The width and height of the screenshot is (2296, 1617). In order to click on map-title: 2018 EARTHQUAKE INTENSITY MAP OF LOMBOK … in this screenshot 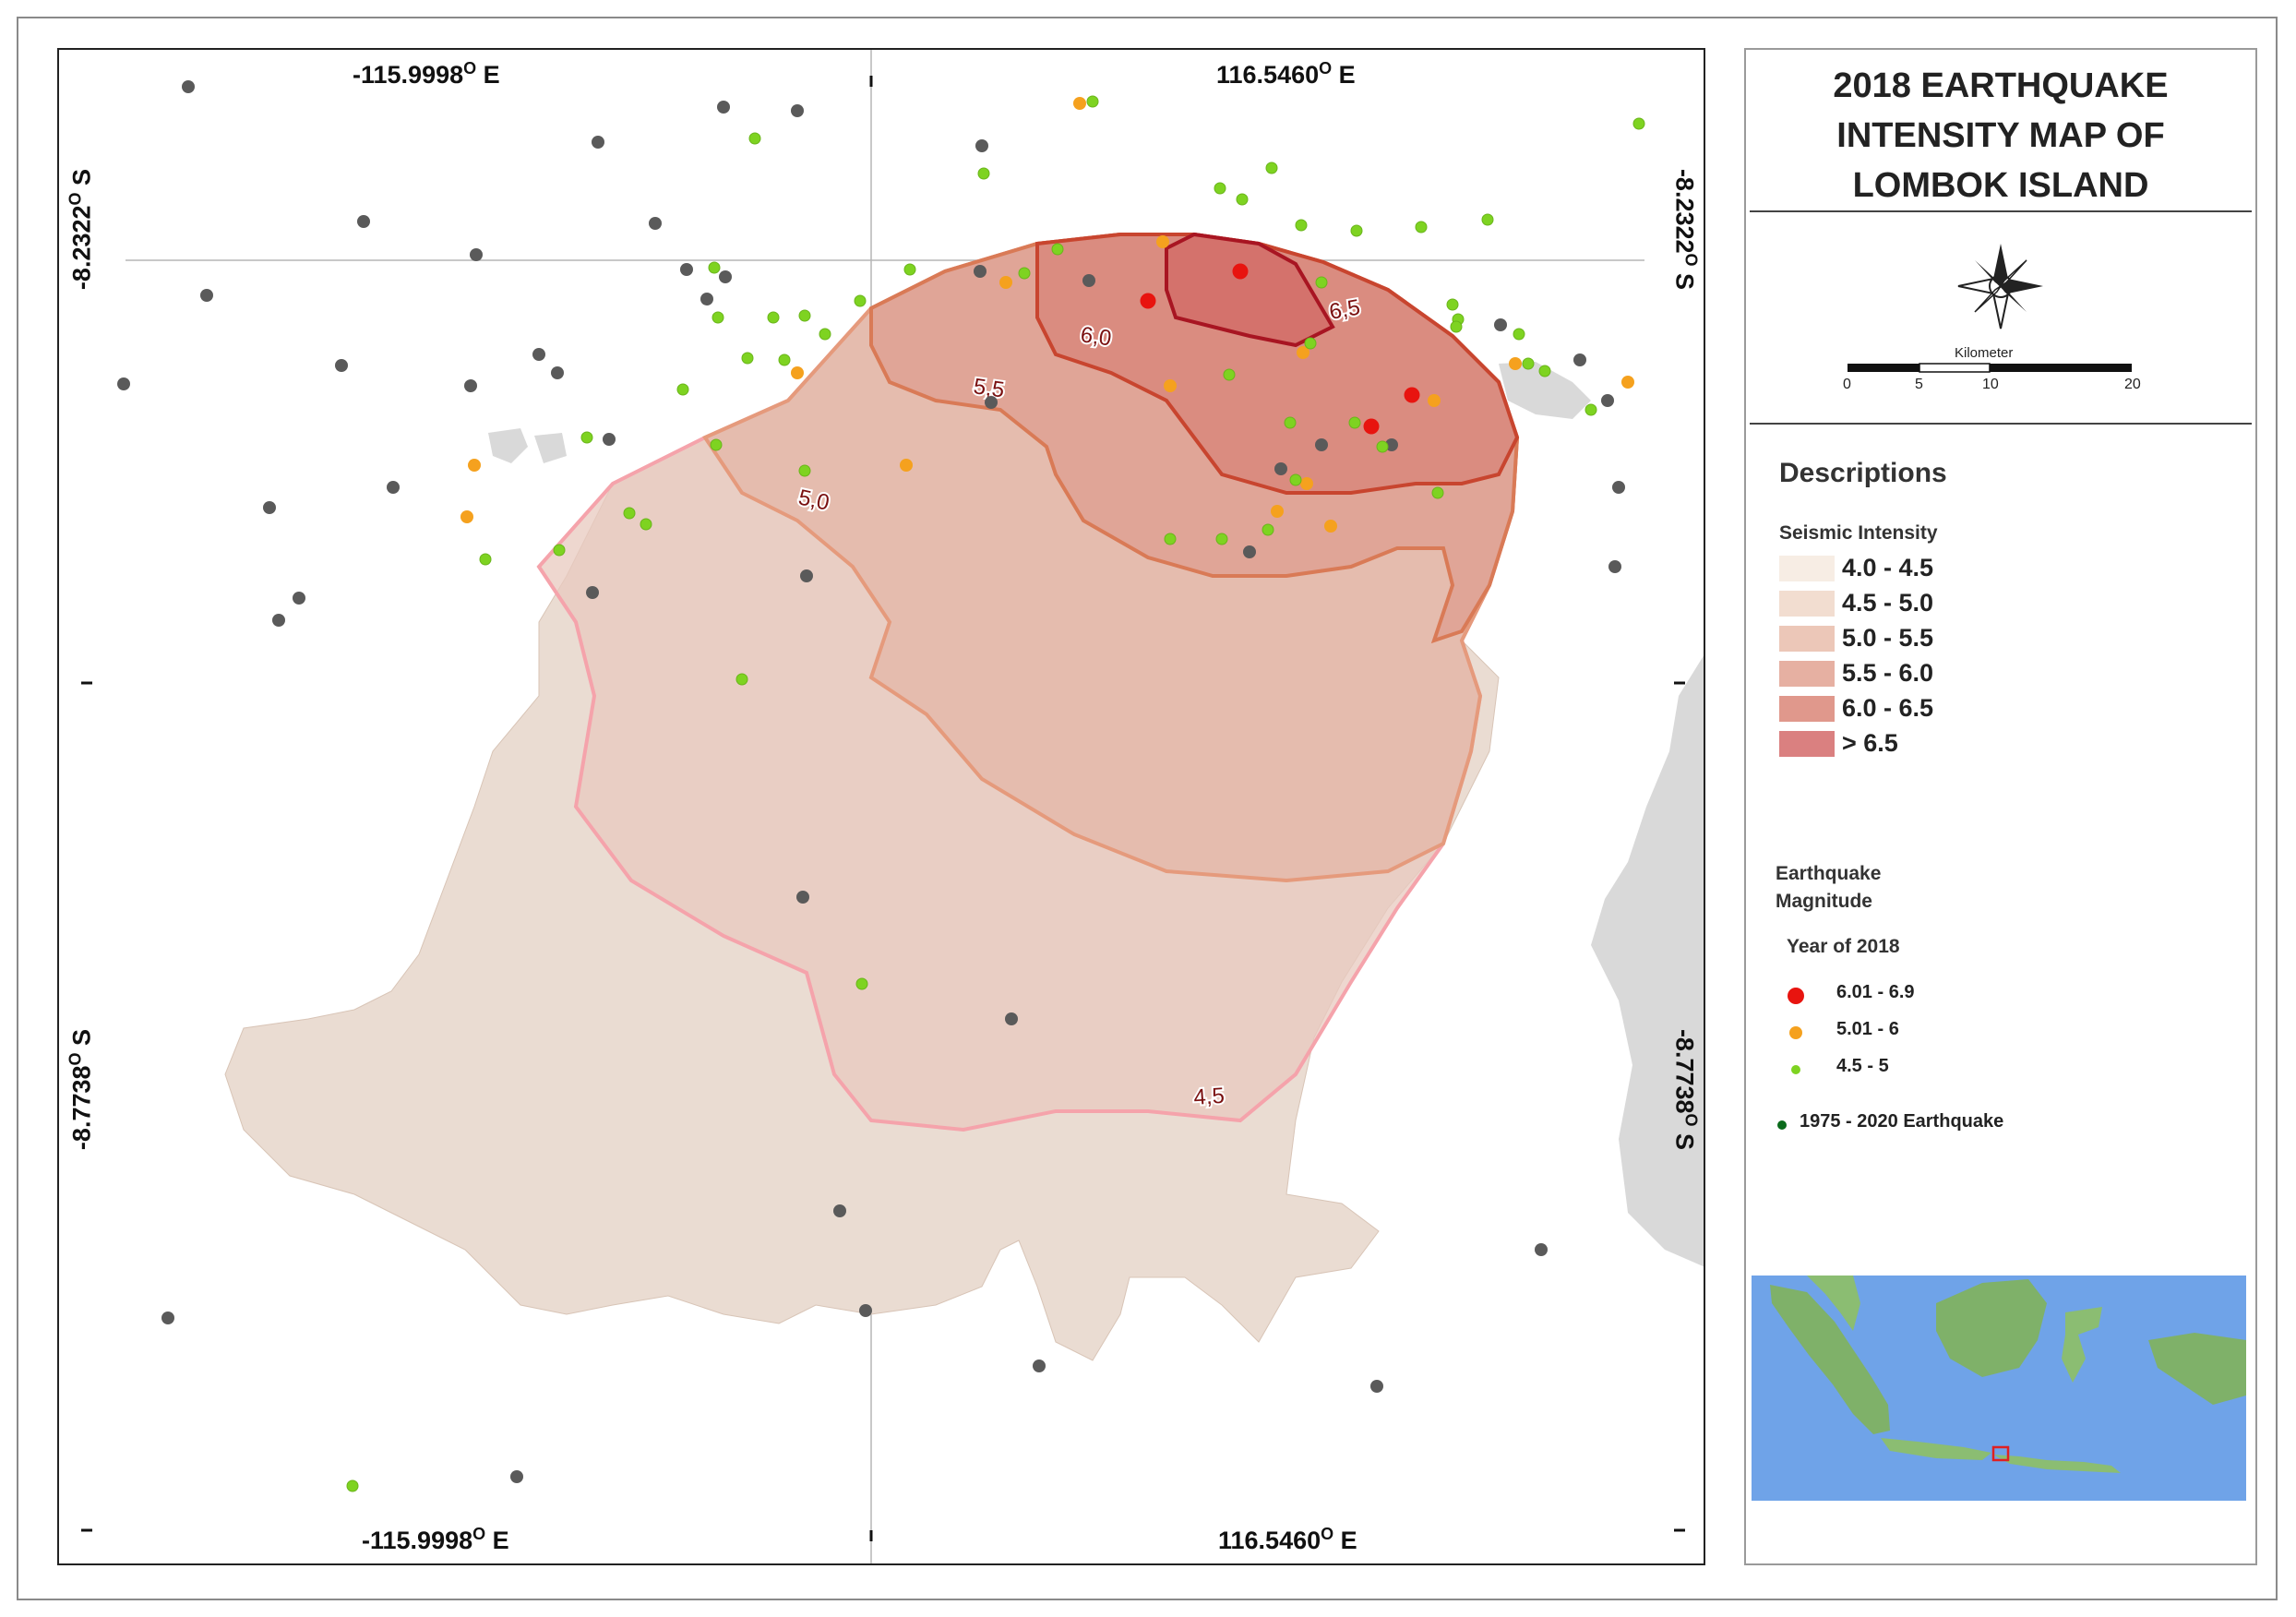, I will do `click(2001, 135)`.